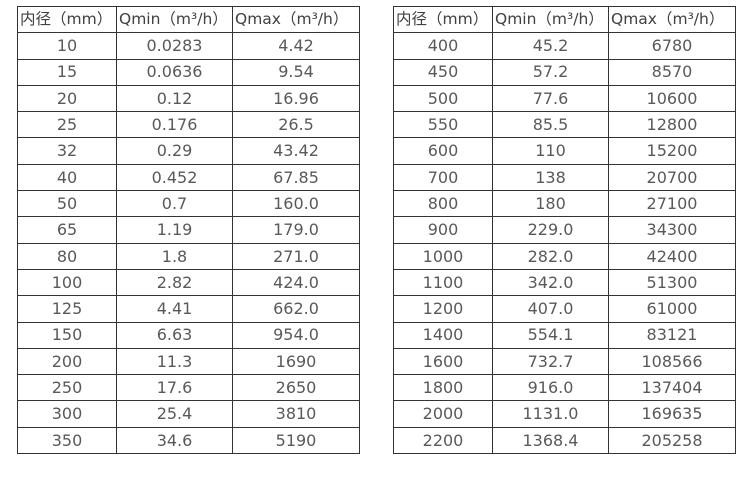  What do you see at coordinates (67, 98) in the screenshot?
I see `table-cell: 20` at bounding box center [67, 98].